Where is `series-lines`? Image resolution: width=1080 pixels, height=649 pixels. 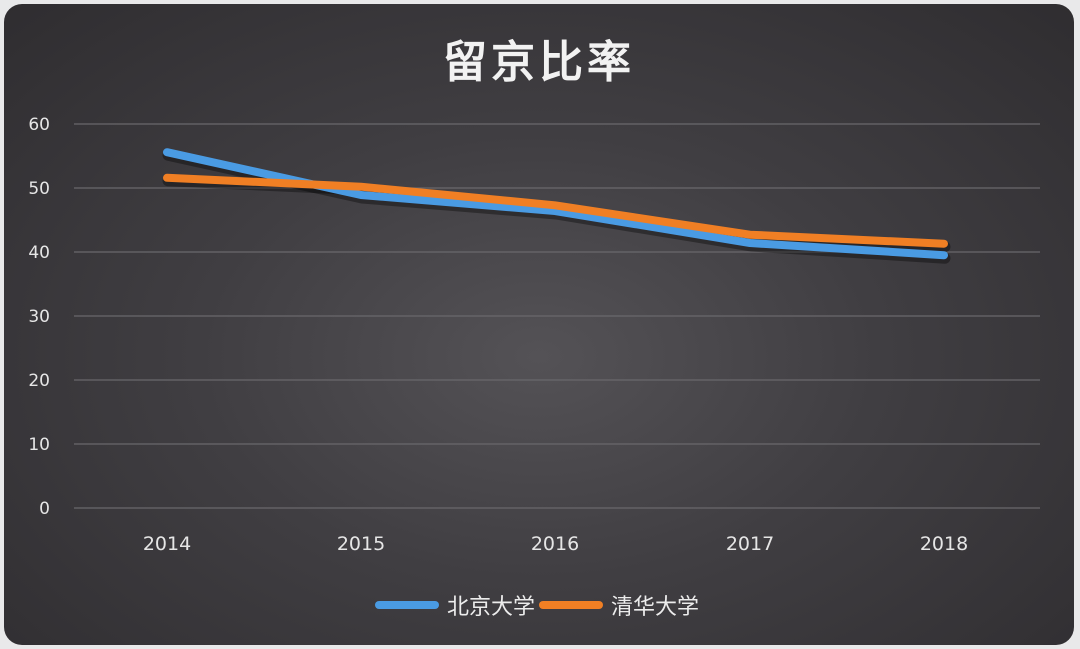 series-lines is located at coordinates (556, 206).